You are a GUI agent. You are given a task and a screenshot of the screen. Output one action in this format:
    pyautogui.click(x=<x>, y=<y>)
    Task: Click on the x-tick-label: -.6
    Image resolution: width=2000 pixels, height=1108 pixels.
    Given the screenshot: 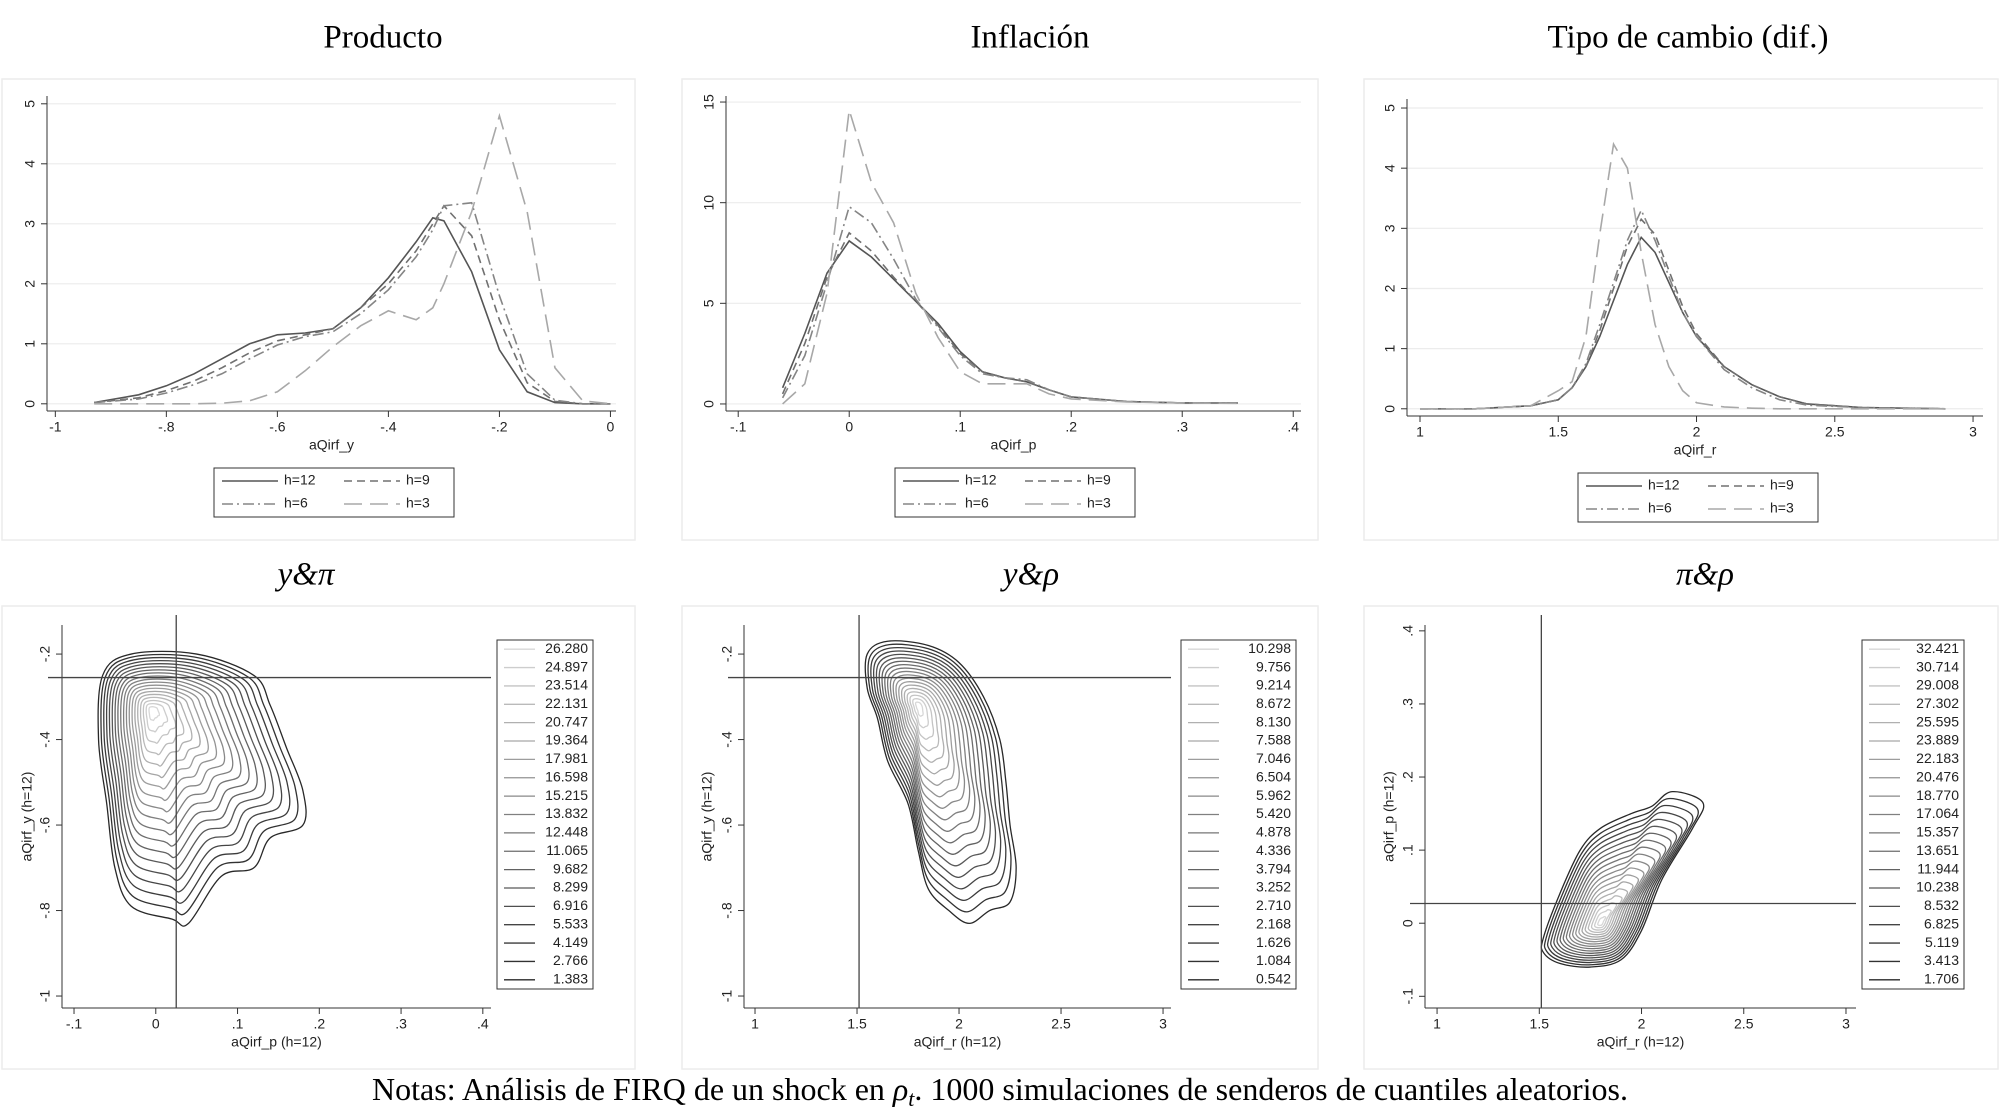 What is the action you would take?
    pyautogui.click(x=277, y=427)
    